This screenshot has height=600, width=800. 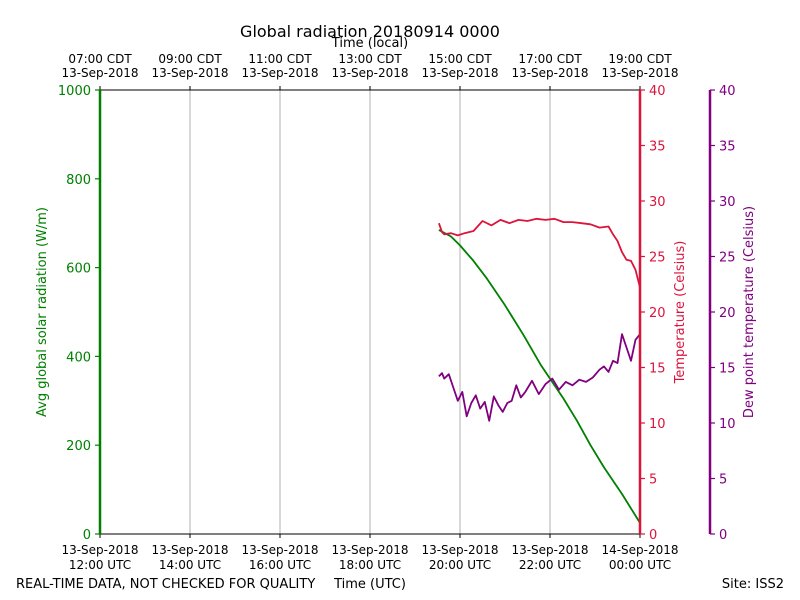 I want to click on top-tick-label-time: 15:00 CDT, so click(x=460, y=59).